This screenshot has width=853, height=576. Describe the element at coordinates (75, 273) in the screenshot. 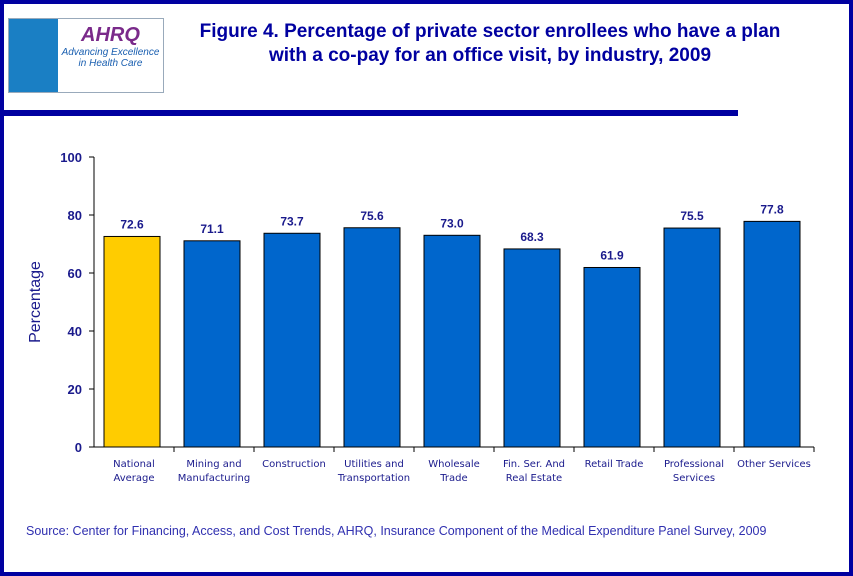

I see `y-tick-label: 60` at that location.